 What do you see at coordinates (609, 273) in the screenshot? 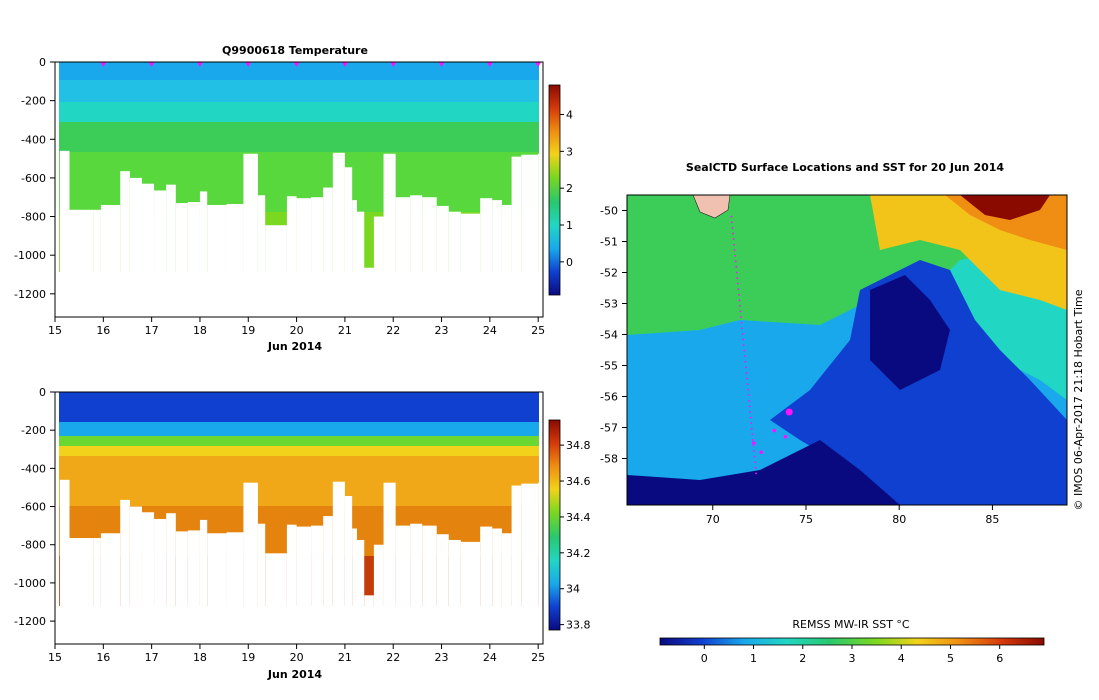
I see `map-y-tick-label: -52` at bounding box center [609, 273].